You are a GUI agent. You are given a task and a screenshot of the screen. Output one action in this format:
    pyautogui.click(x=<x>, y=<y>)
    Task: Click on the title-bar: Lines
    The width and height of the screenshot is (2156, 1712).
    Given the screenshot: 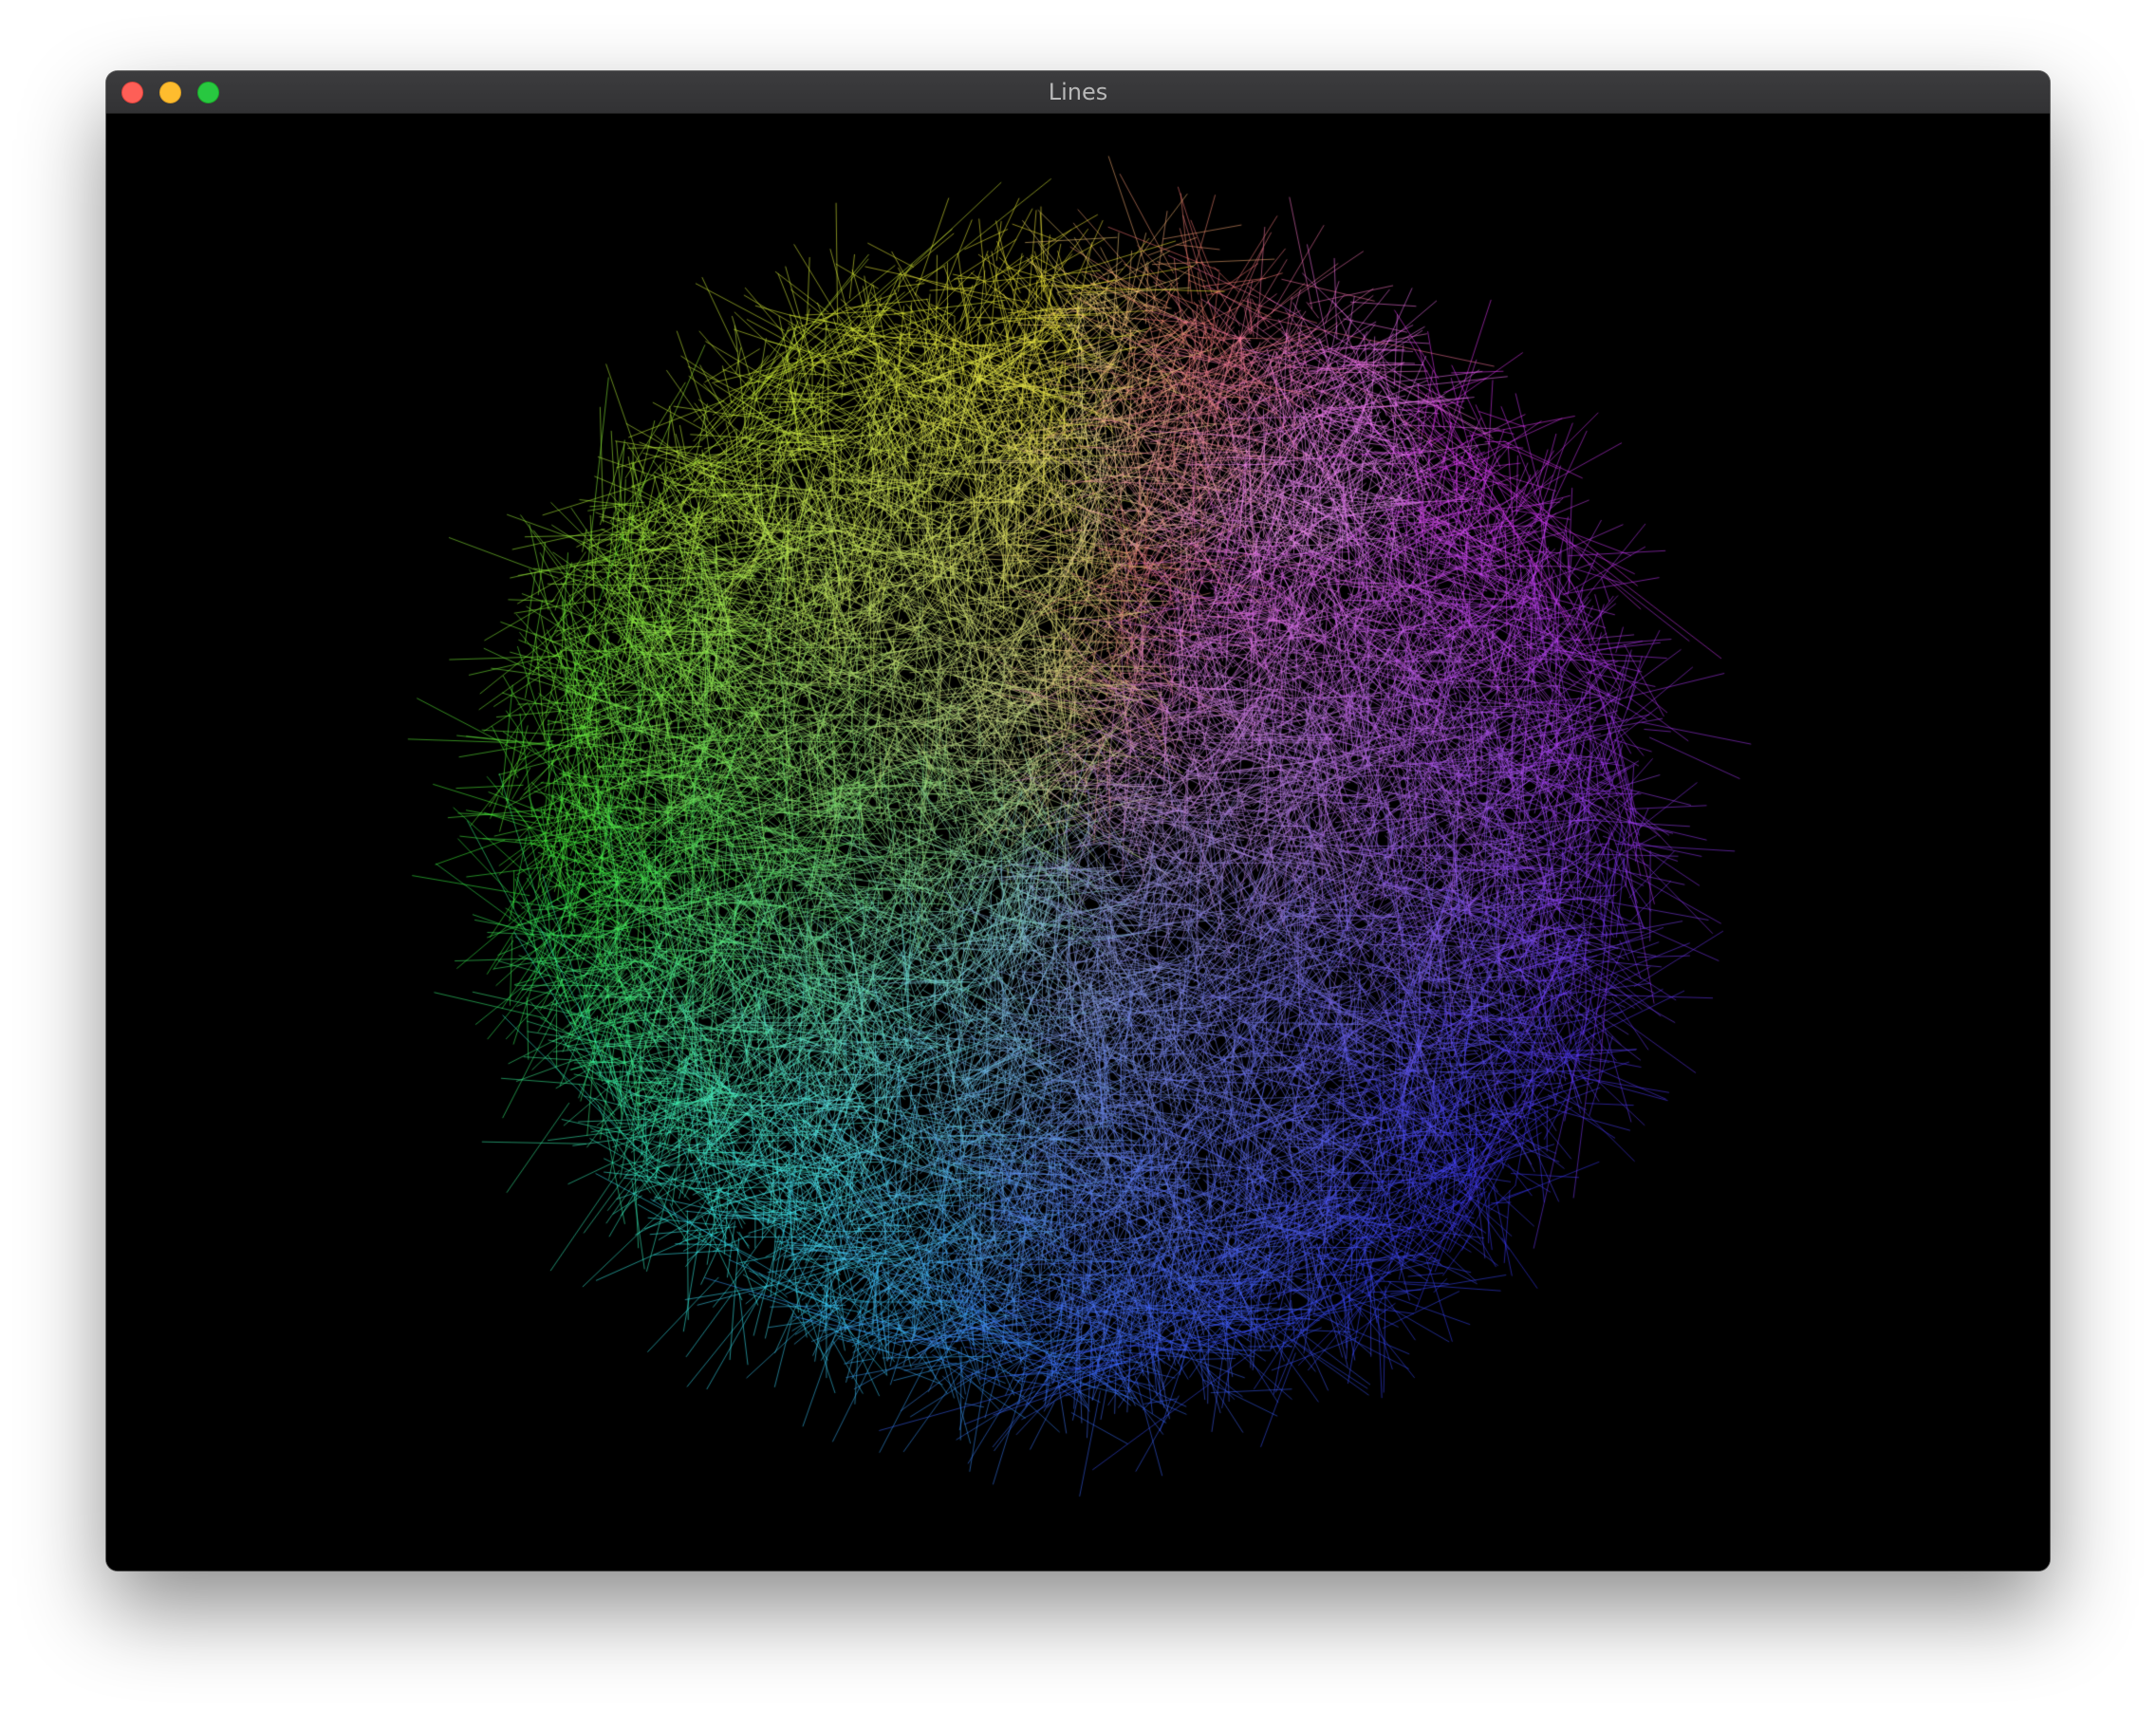 What is the action you would take?
    pyautogui.click(x=1078, y=92)
    